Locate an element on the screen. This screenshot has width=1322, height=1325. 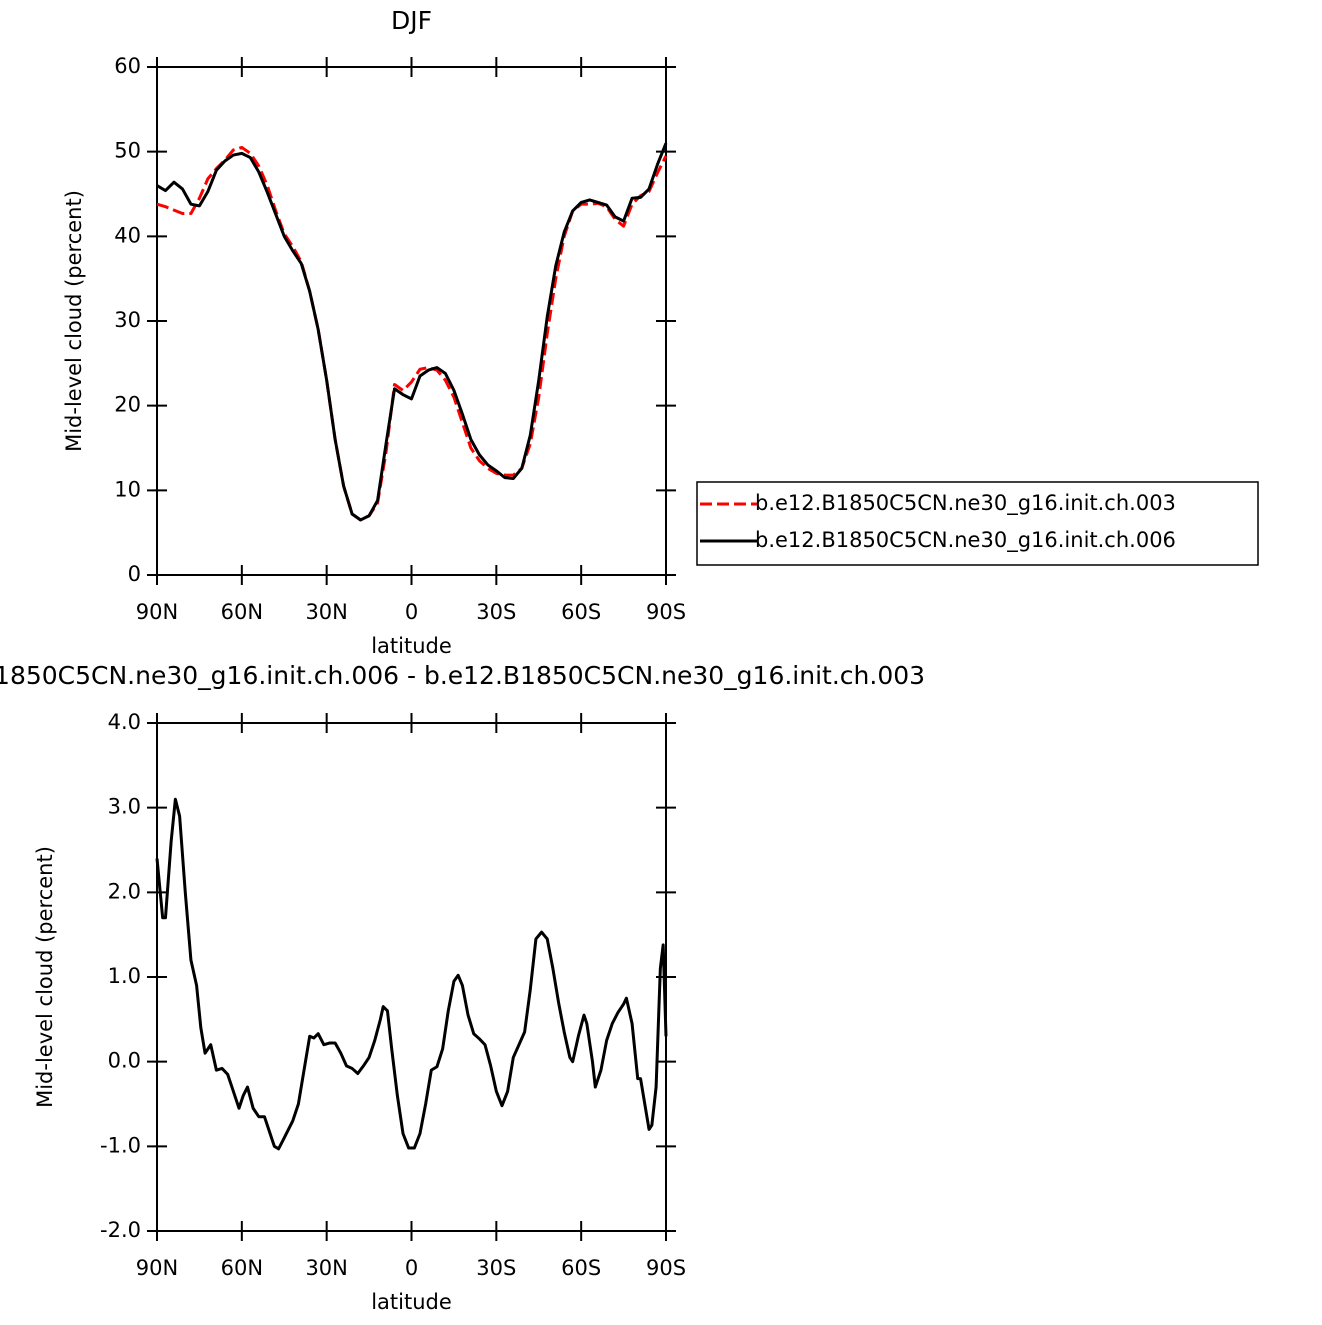
y-tick-label: 20 is located at coordinates (127, 405).